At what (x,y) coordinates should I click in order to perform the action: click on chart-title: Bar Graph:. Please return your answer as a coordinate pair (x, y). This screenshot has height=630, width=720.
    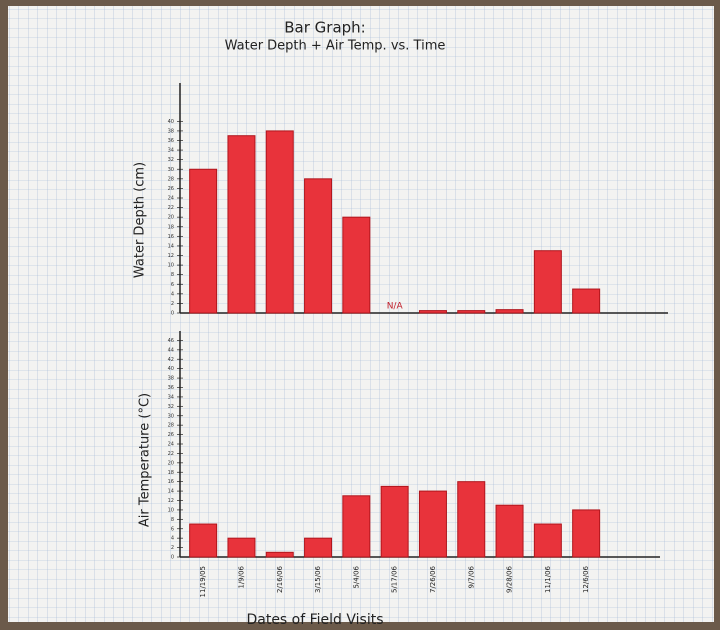
    Looking at the image, I should click on (324, 28).